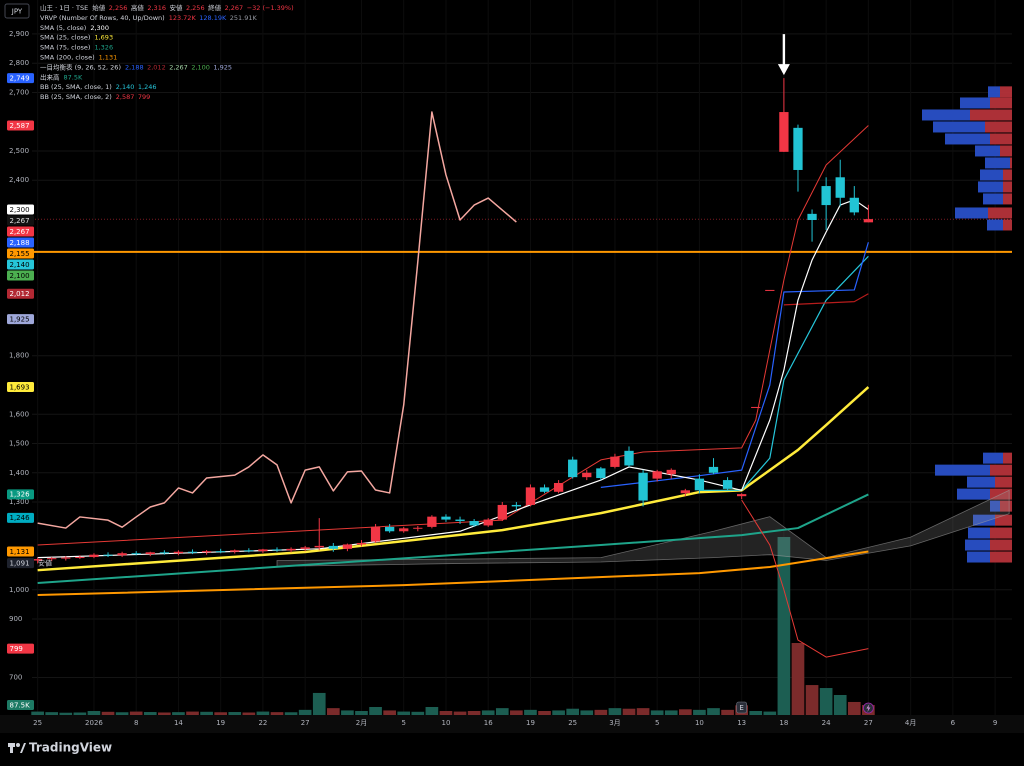 This screenshot has height=766, width=1024. What do you see at coordinates (741, 707) in the screenshot?
I see `event-marker` at bounding box center [741, 707].